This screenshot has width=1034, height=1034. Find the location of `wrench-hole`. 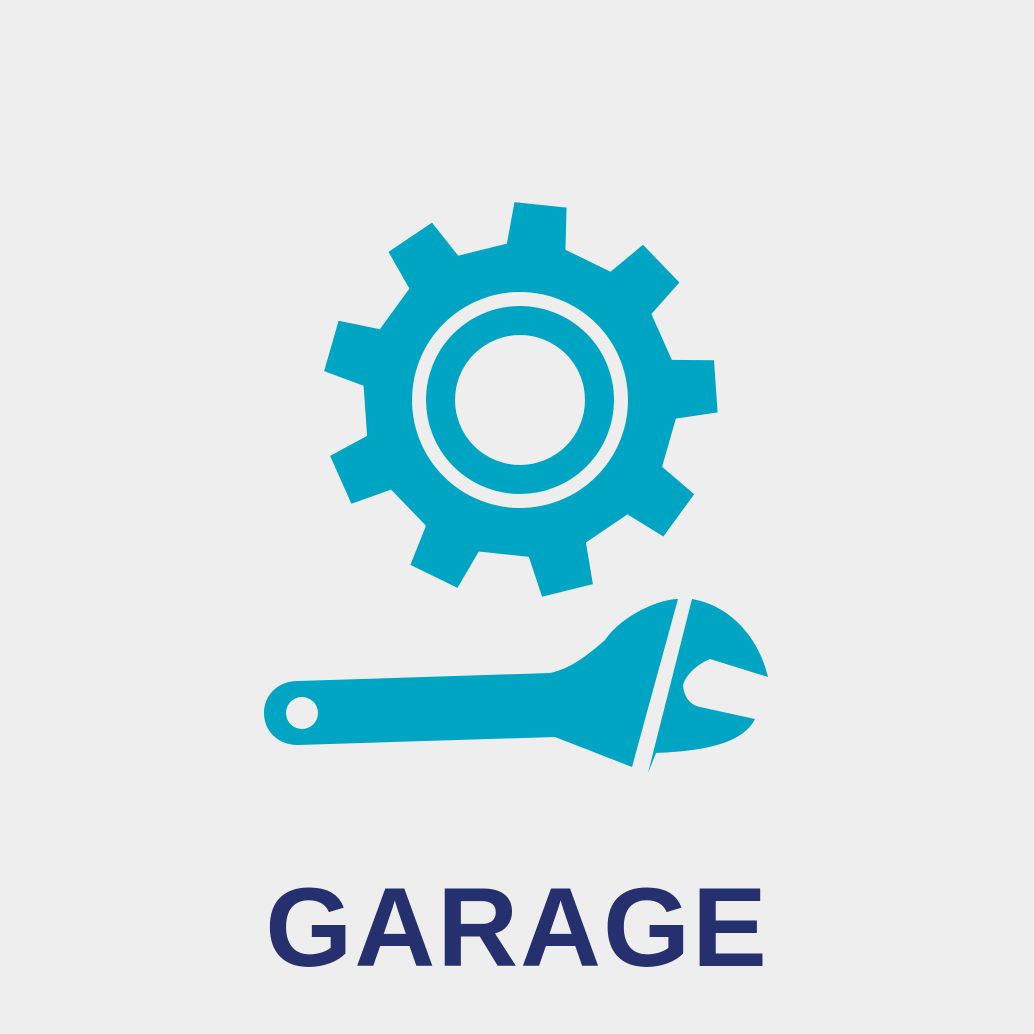

wrench-hole is located at coordinates (302, 713).